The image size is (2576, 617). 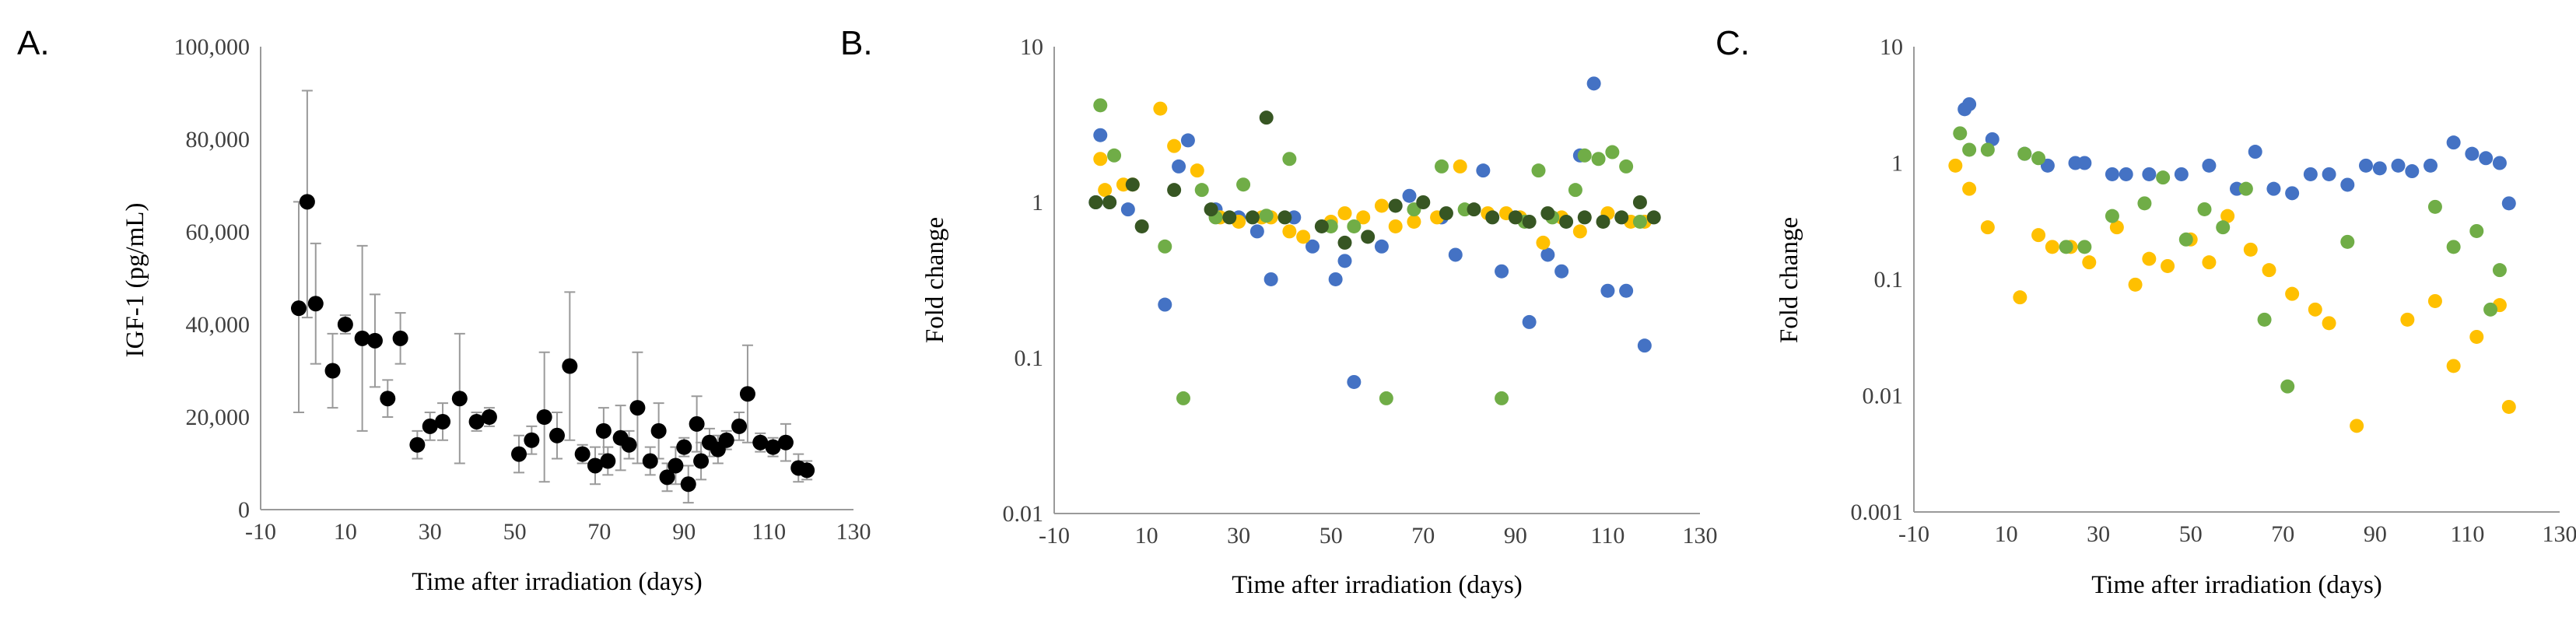 I want to click on panel-a-xtick-label: 110, so click(x=769, y=532).